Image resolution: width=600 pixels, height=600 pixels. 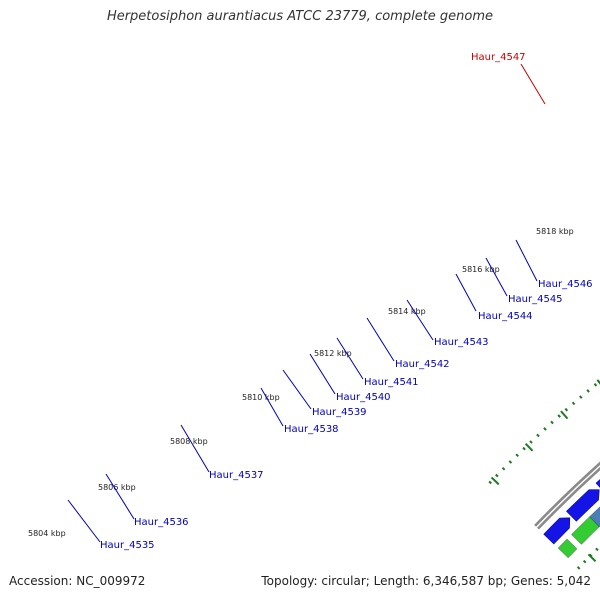 What do you see at coordinates (565, 284) in the screenshot?
I see `gene-label: Haur_4546` at bounding box center [565, 284].